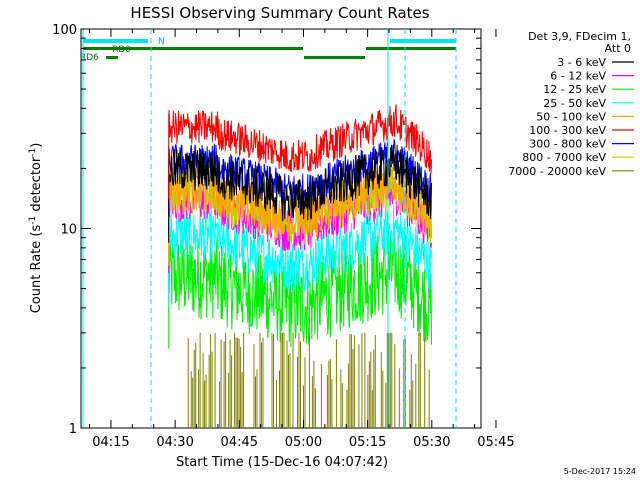 Image resolution: width=640 pixels, height=480 pixels. Describe the element at coordinates (574, 103) in the screenshot. I see `legend-label: 25 - 50 keV` at that location.